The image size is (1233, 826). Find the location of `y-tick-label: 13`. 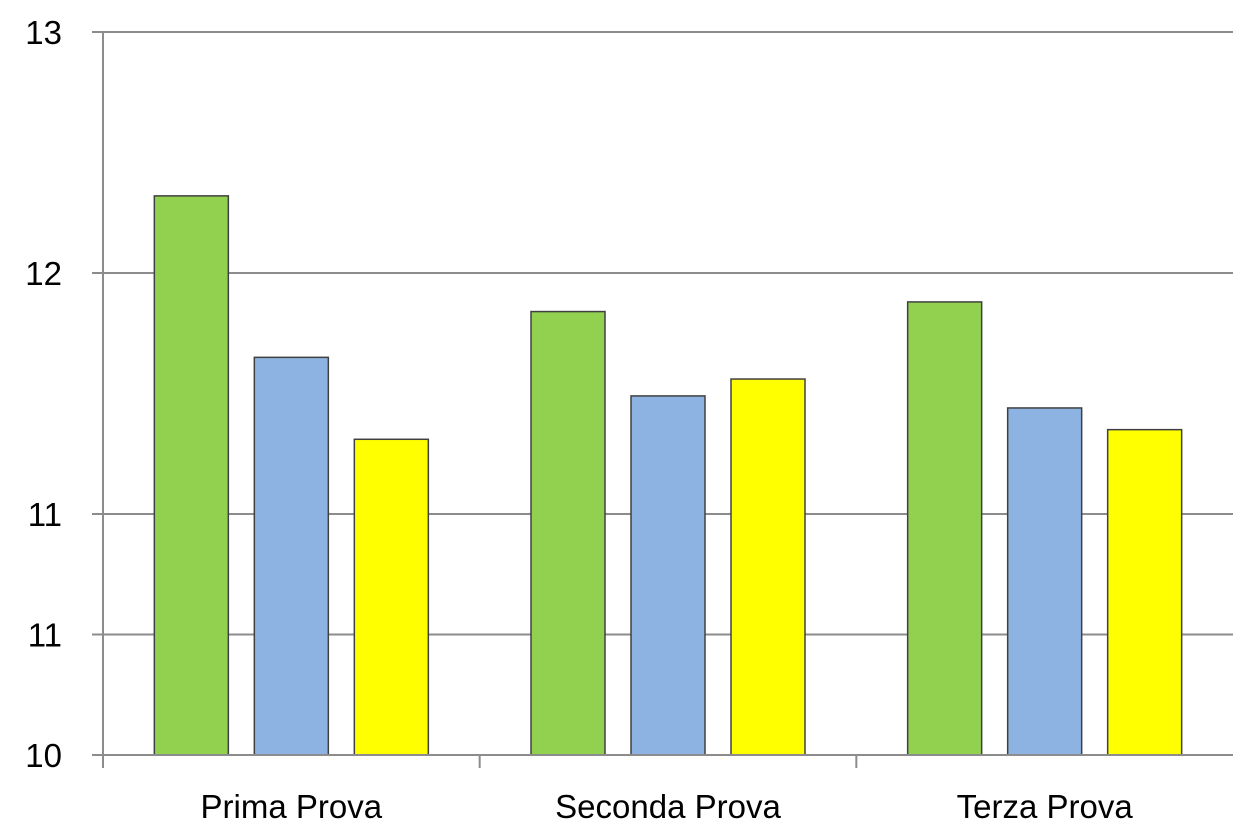

y-tick-label: 13 is located at coordinates (43, 32).